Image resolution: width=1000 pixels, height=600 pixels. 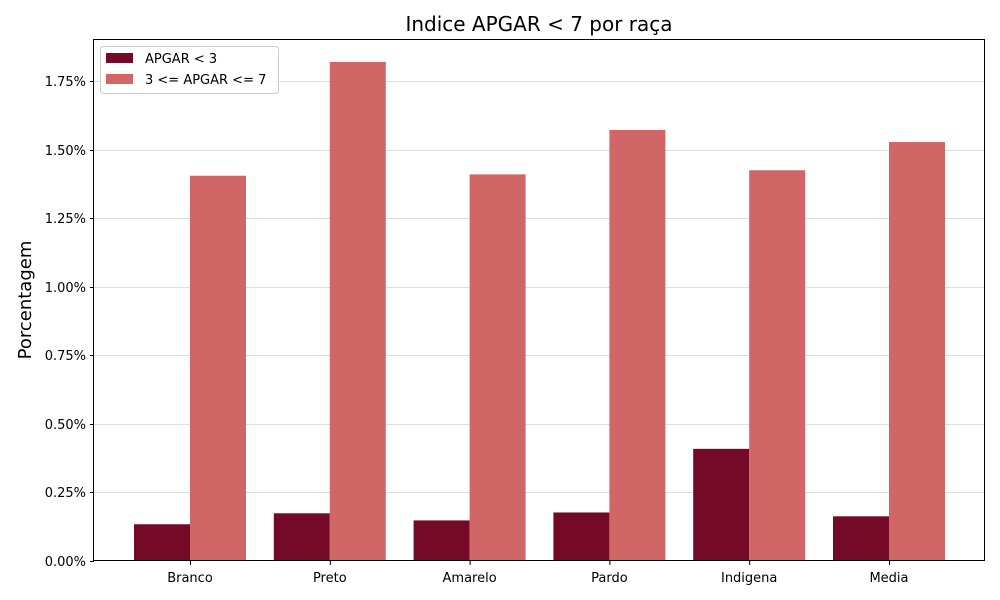 What do you see at coordinates (581, 536) in the screenshot?
I see `bar-apgar-lt3-pardo` at bounding box center [581, 536].